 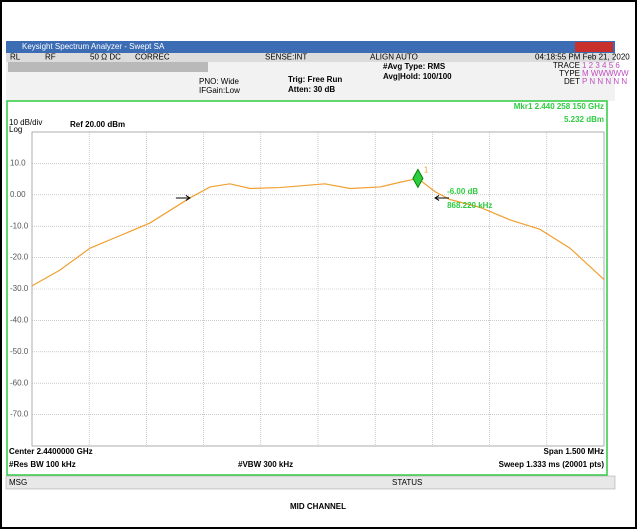 What do you see at coordinates (311, 89) in the screenshot?
I see `atten: Atten: 30 dB` at bounding box center [311, 89].